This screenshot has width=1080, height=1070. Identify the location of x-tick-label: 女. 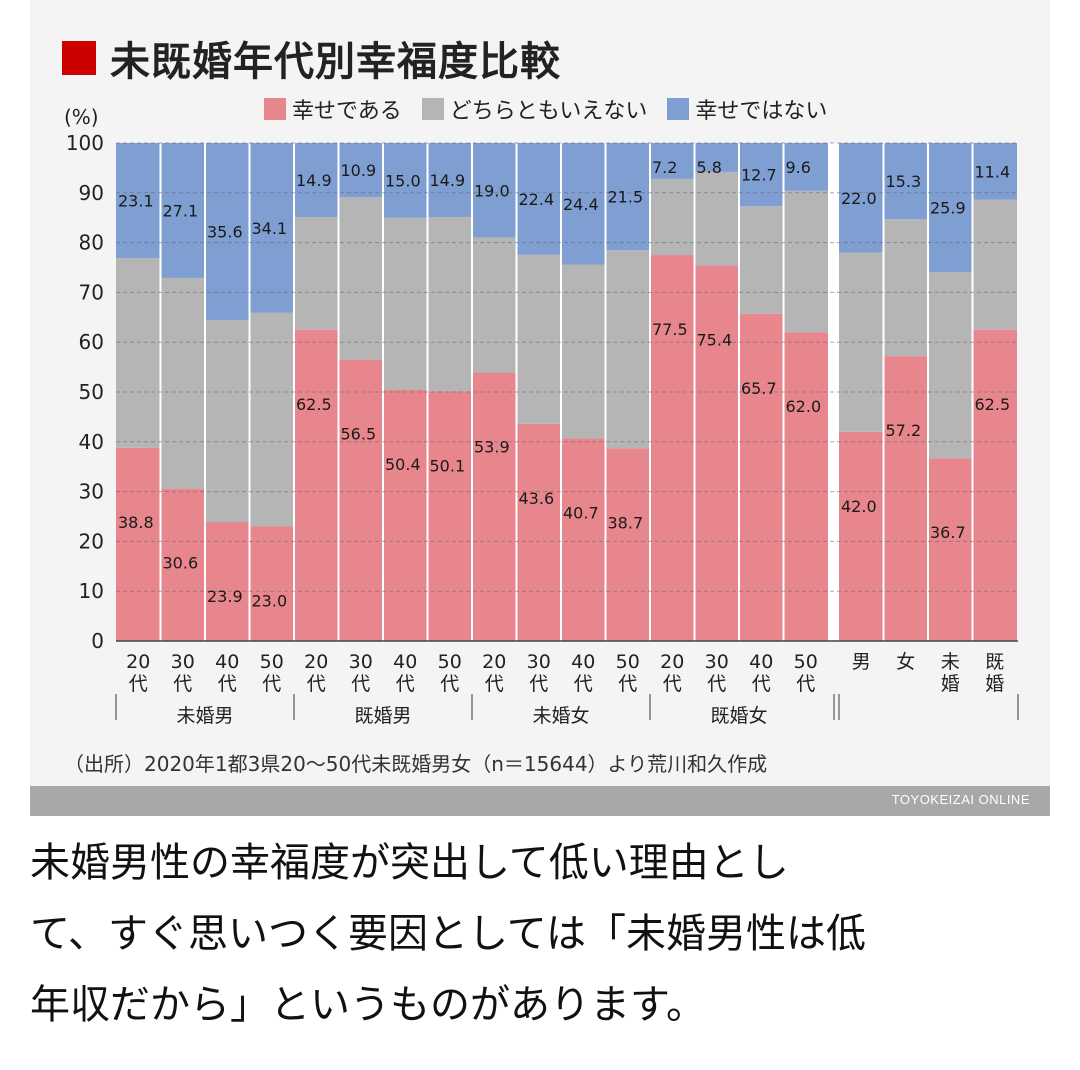
(905, 662).